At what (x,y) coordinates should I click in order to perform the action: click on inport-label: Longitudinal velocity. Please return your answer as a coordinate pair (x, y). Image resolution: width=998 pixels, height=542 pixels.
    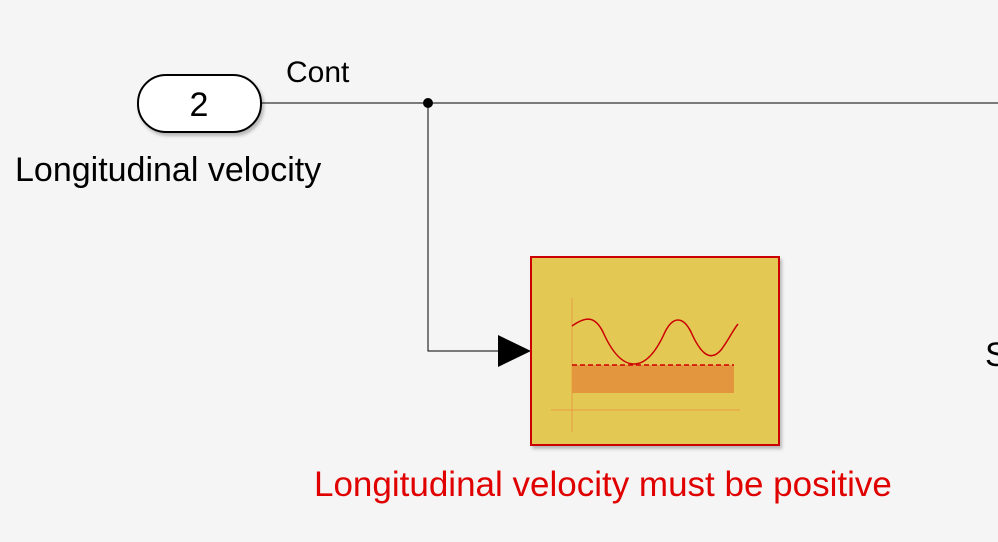
    Looking at the image, I should click on (168, 170).